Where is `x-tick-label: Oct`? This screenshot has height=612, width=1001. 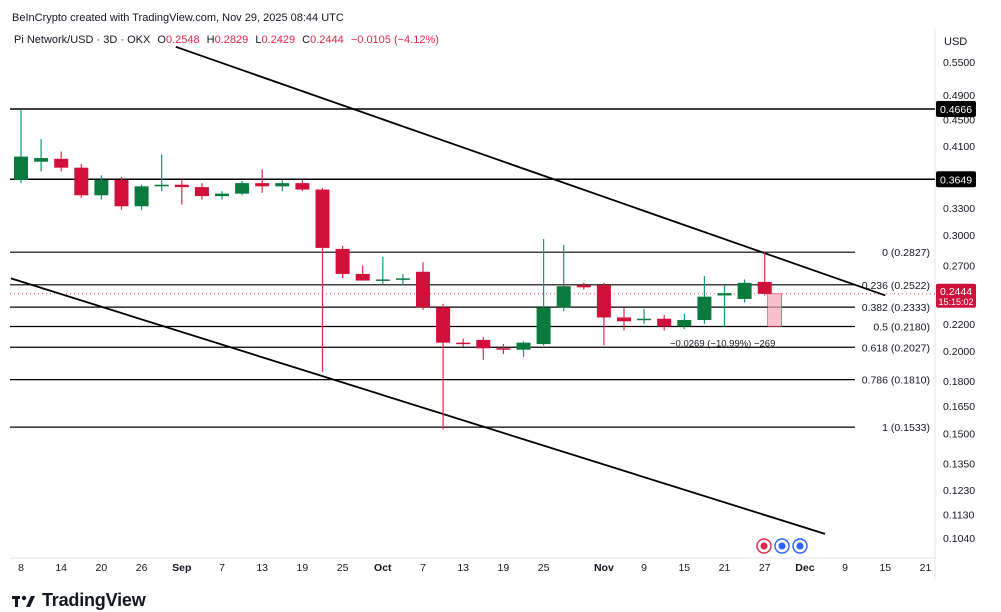
x-tick-label: Oct is located at coordinates (383, 568).